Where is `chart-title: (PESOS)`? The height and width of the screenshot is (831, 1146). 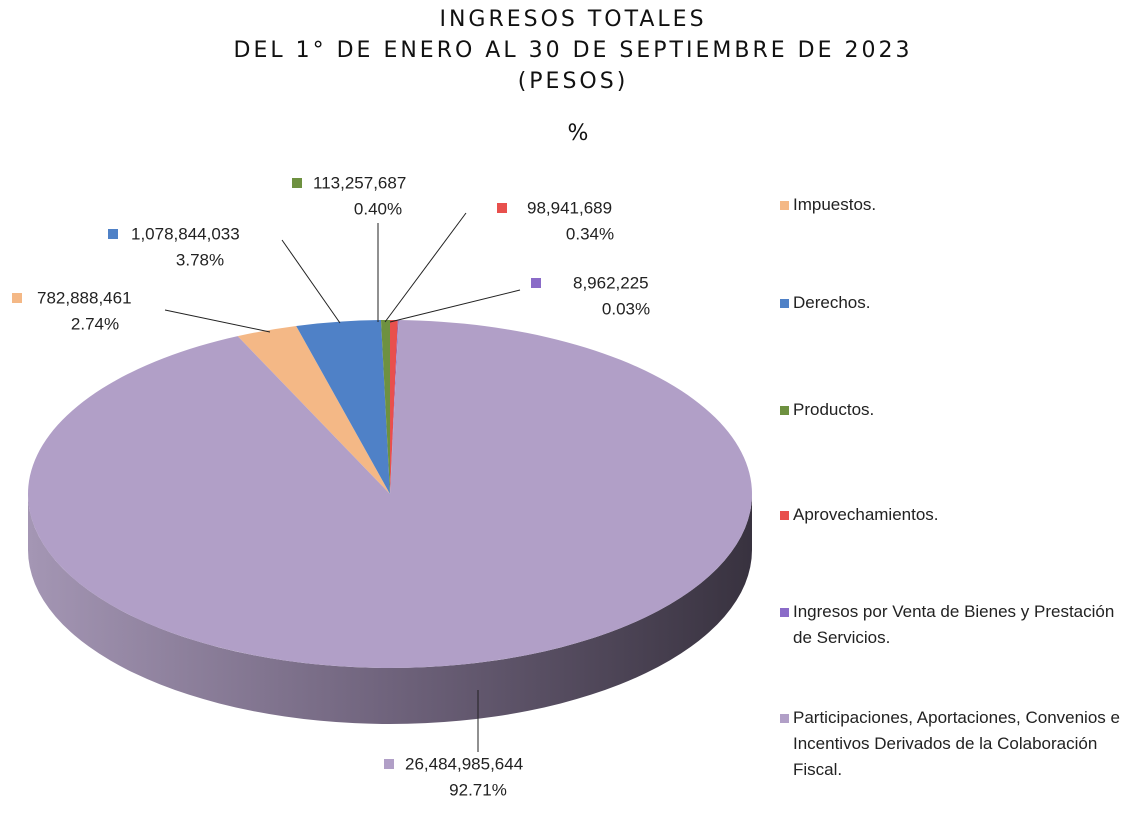
chart-title: (PESOS) is located at coordinates (573, 81).